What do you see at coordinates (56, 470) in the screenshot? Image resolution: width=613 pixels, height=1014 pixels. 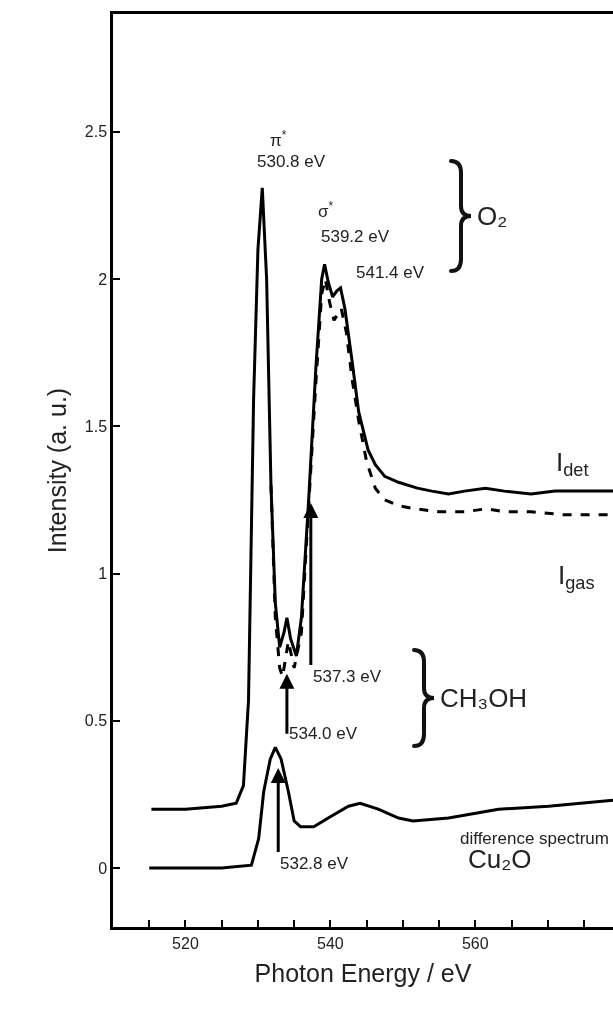 I see `y-axis-title: Intensity (a. u.)` at bounding box center [56, 470].